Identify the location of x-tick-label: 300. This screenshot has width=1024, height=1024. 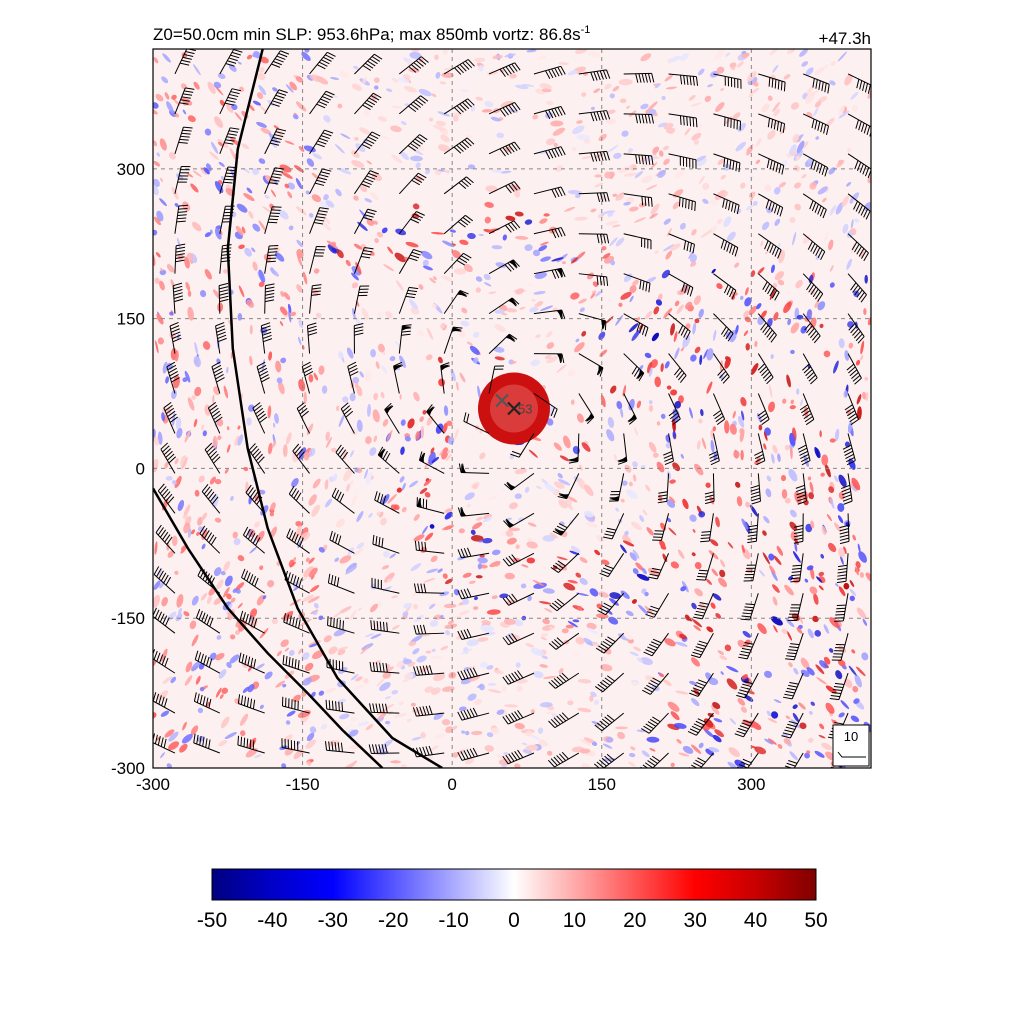
(751, 784).